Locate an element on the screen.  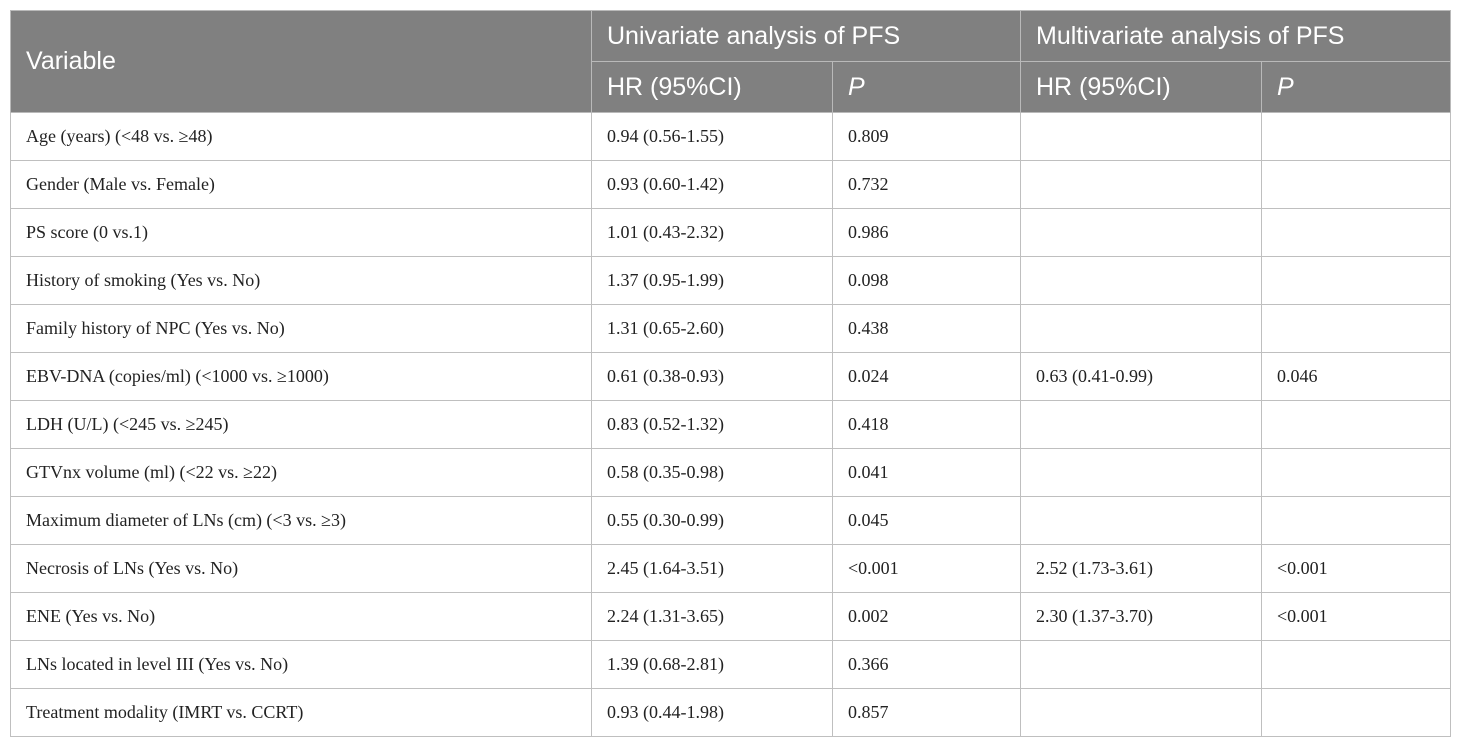
cell-multi-hr: 2.30 (1.37-3.70) is located at coordinates (1141, 616).